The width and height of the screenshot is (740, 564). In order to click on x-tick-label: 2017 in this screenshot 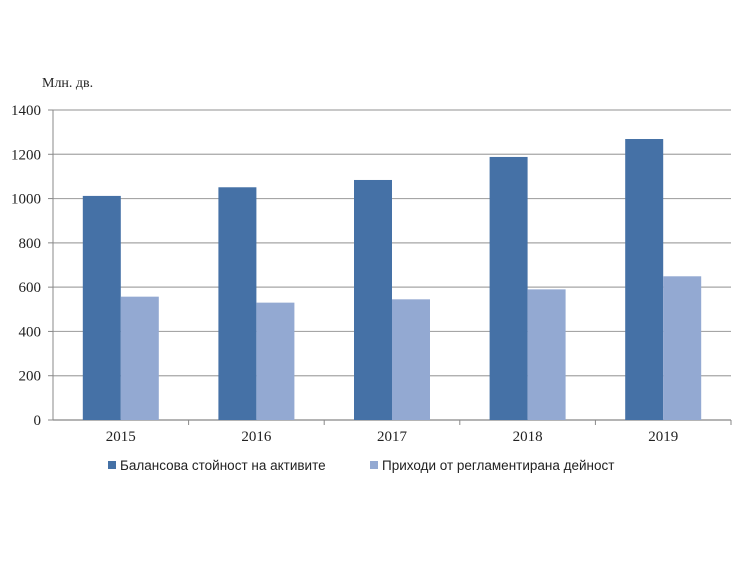, I will do `click(392, 437)`.